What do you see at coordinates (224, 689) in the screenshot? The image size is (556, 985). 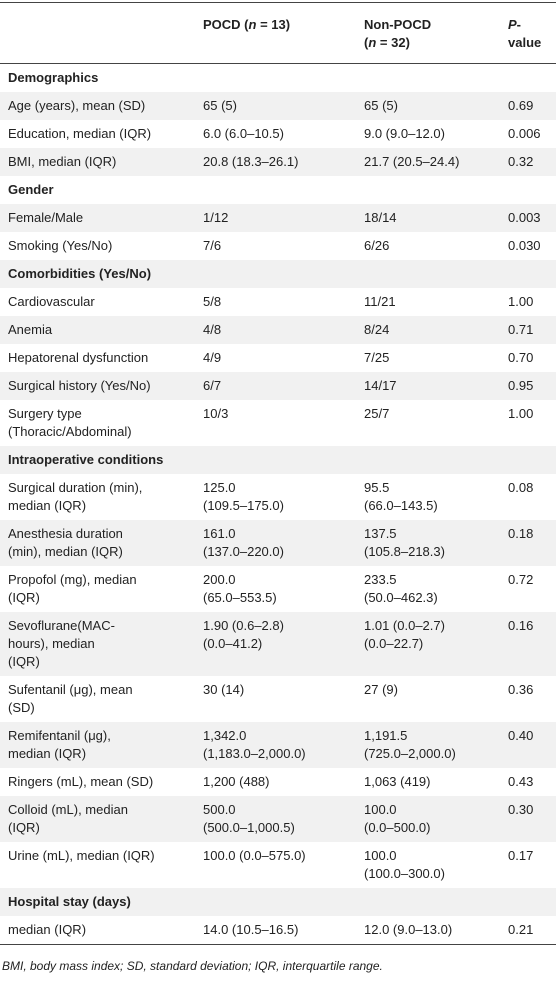 I see `cell: 30 (14)` at bounding box center [224, 689].